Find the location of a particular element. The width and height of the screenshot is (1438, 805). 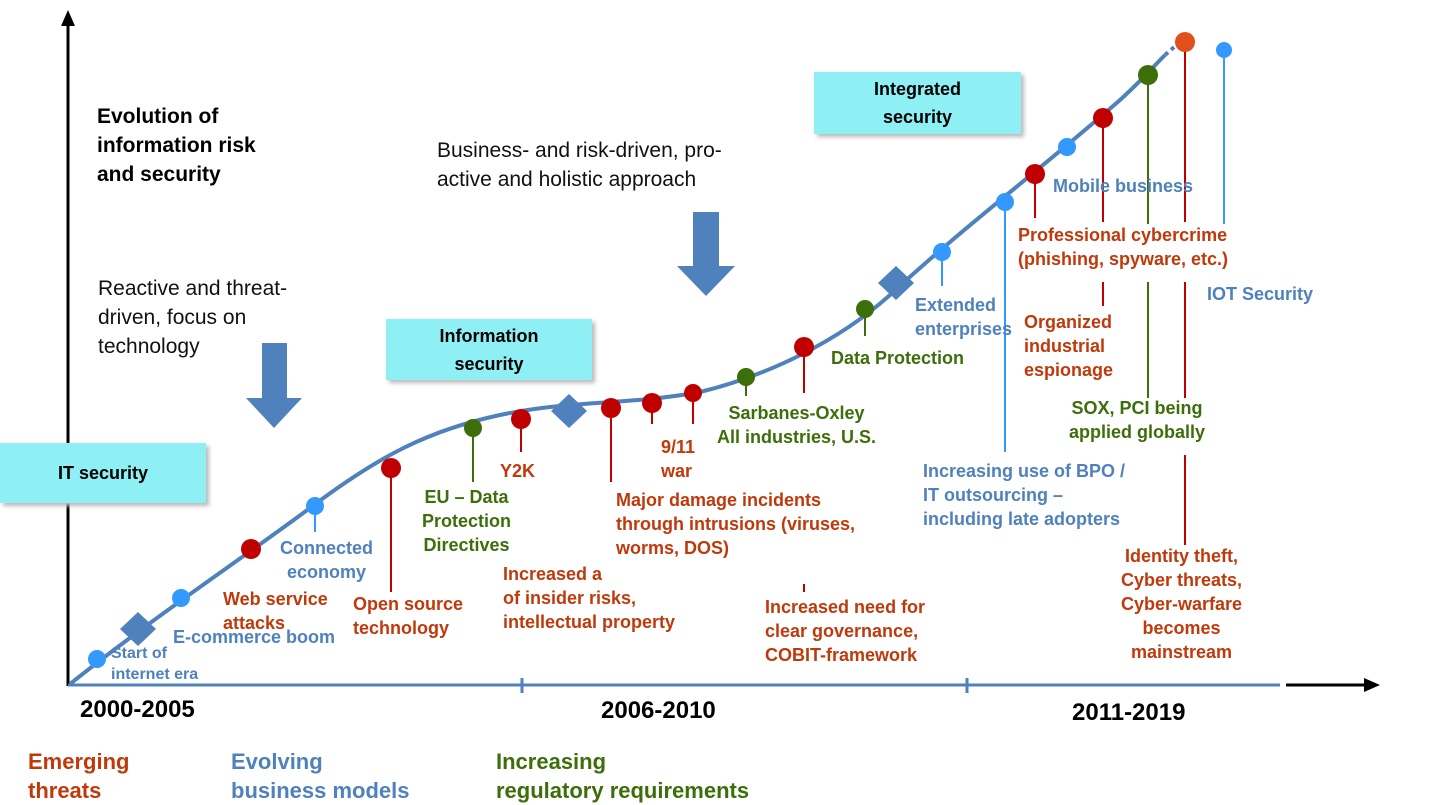

event-marker-espionage is located at coordinates (1103, 118).